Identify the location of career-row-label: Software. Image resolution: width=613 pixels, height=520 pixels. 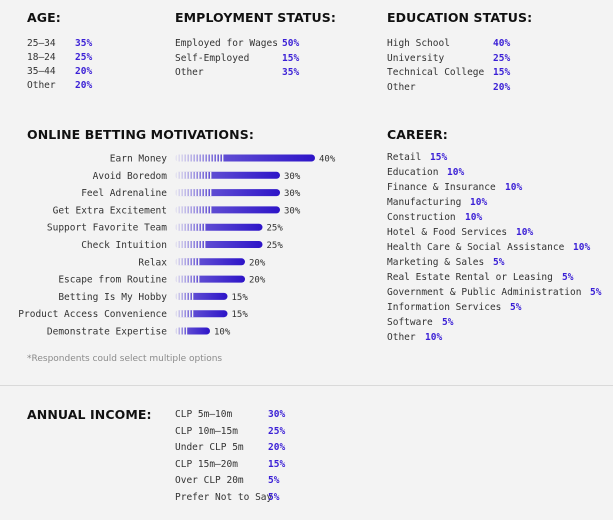
(410, 322).